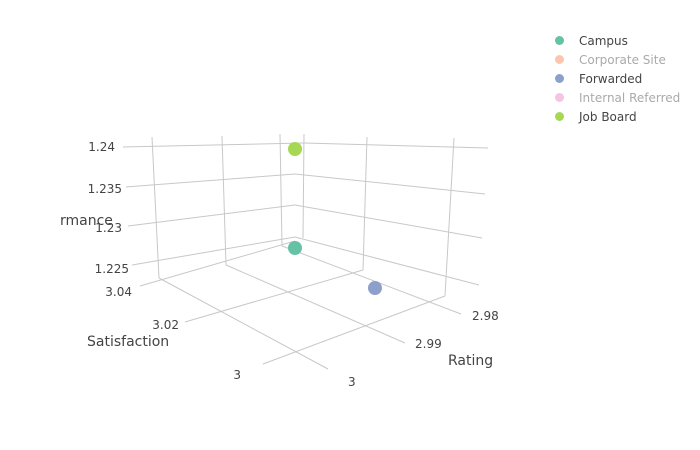  Describe the element at coordinates (295, 149) in the screenshot. I see `marker-job-board` at that location.